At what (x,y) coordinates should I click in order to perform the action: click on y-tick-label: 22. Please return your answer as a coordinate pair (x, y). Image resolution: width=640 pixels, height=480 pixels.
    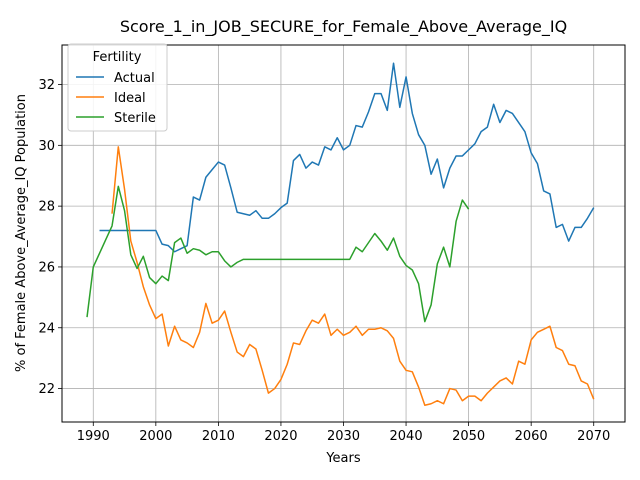
    Looking at the image, I should click on (46, 389).